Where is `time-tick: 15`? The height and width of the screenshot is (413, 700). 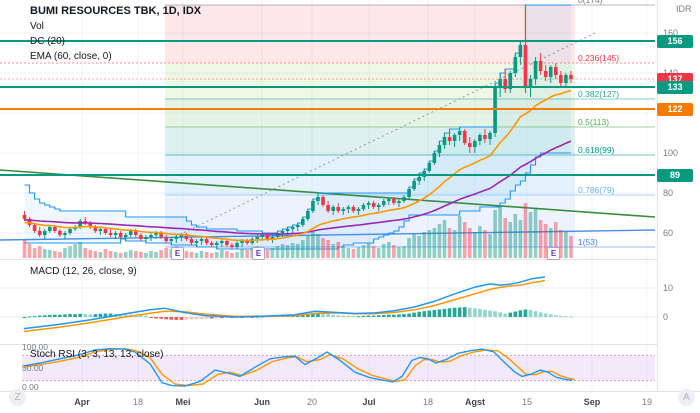 time-tick: 15 is located at coordinates (527, 402).